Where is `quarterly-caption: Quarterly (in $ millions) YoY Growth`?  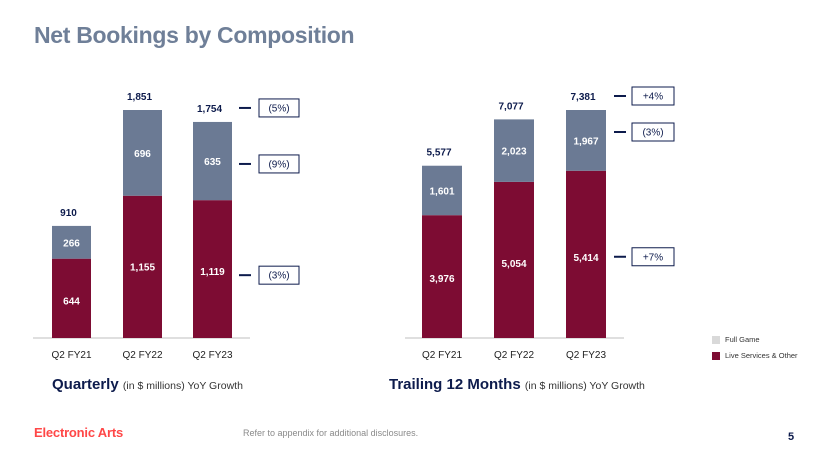
quarterly-caption: Quarterly (in $ millions) YoY Growth is located at coordinates (147, 384).